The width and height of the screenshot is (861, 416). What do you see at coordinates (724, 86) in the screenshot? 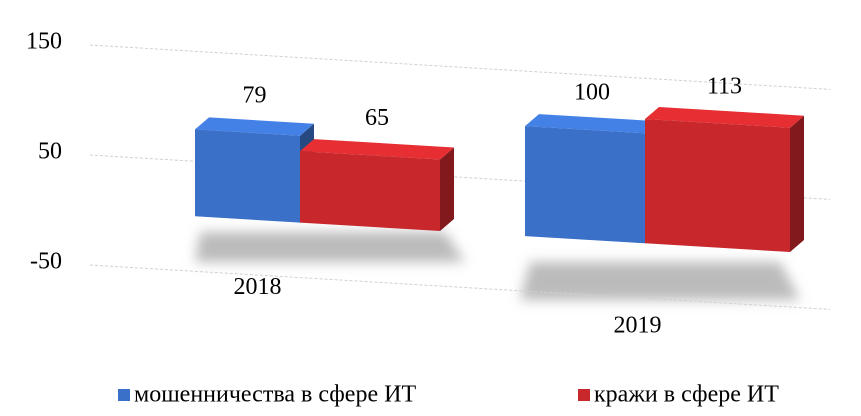
I see `data-label: 113` at bounding box center [724, 86].